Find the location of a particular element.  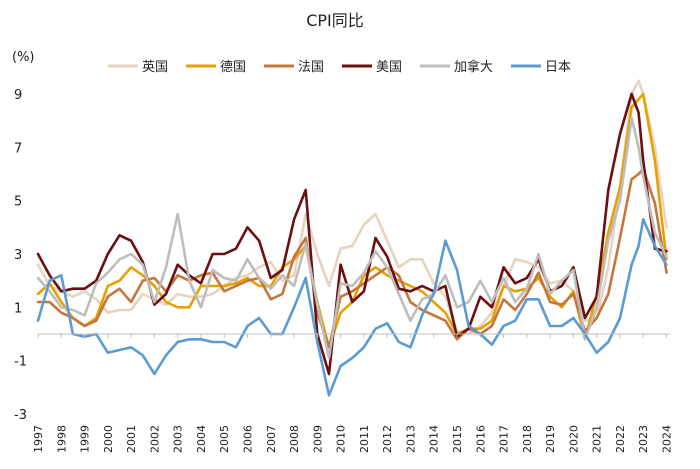

x-tick-label: 2003 is located at coordinates (178, 439).